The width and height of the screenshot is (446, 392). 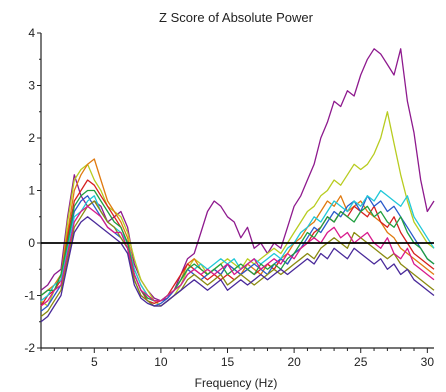 I want to click on y-tick-label: 2, so click(x=31, y=138).